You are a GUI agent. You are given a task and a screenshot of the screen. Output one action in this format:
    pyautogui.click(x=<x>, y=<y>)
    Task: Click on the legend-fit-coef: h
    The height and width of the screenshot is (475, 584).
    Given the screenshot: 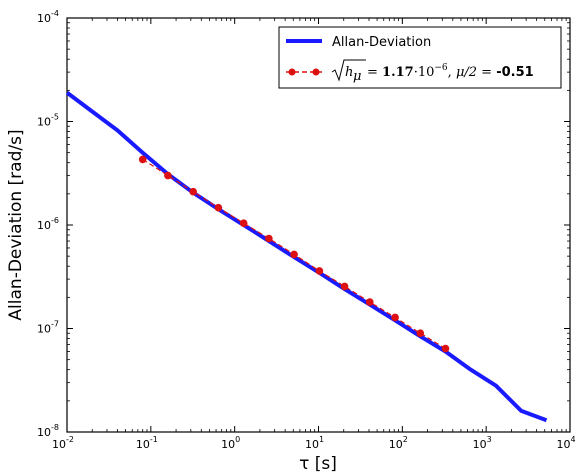 What is the action you would take?
    pyautogui.click(x=349, y=72)
    